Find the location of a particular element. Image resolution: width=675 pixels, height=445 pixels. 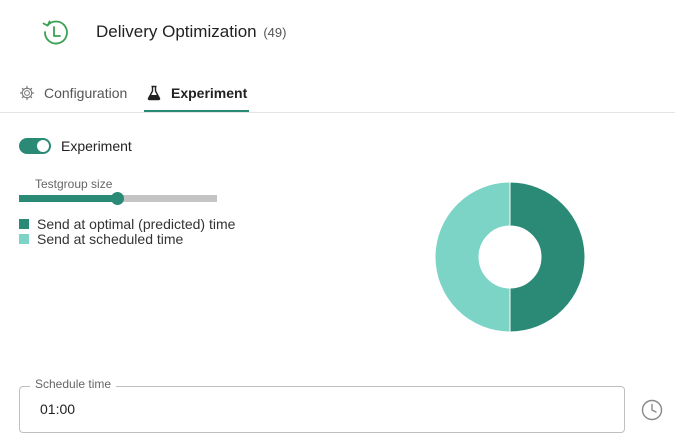

item-count: (49) is located at coordinates (275, 32).